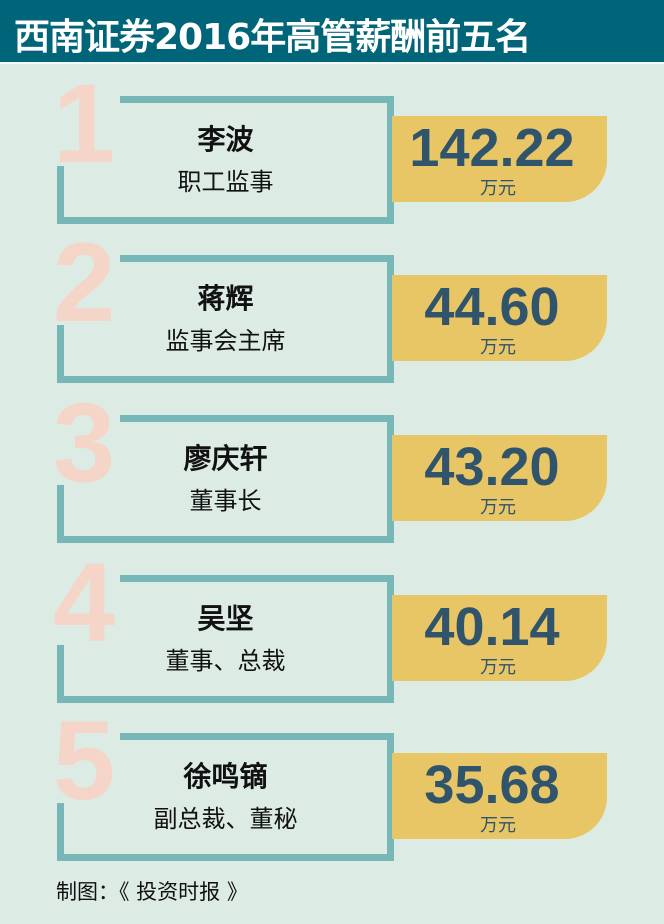 This screenshot has width=664, height=924. I want to click on rank-number: 5, so click(84, 760).